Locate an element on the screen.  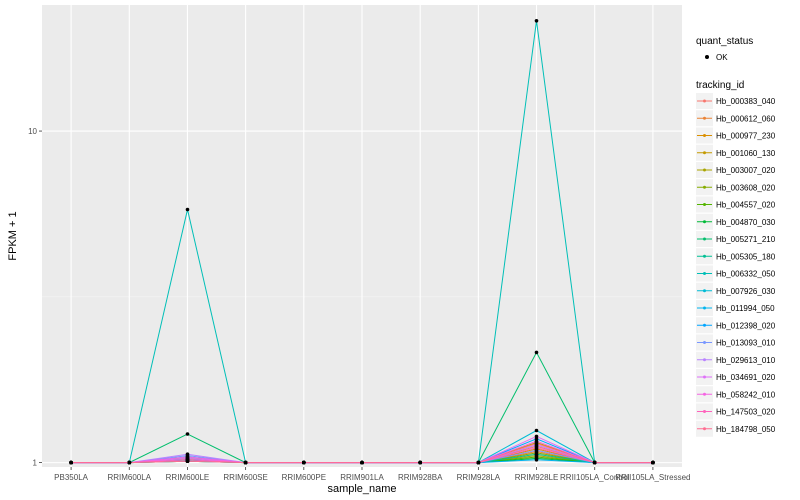
legend-label-19: Hb_184798_050 is located at coordinates (746, 429).